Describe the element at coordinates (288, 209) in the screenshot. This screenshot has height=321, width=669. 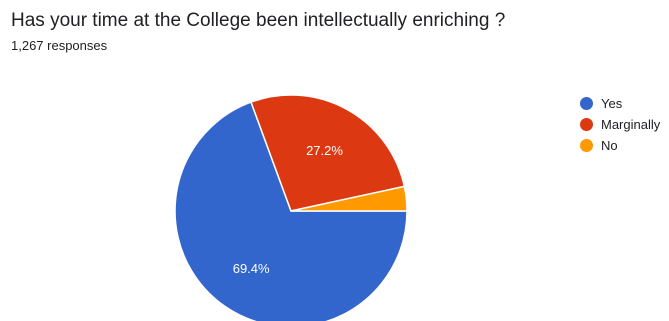
I see `pie-data-labels: 69.4% 27.2%` at that location.